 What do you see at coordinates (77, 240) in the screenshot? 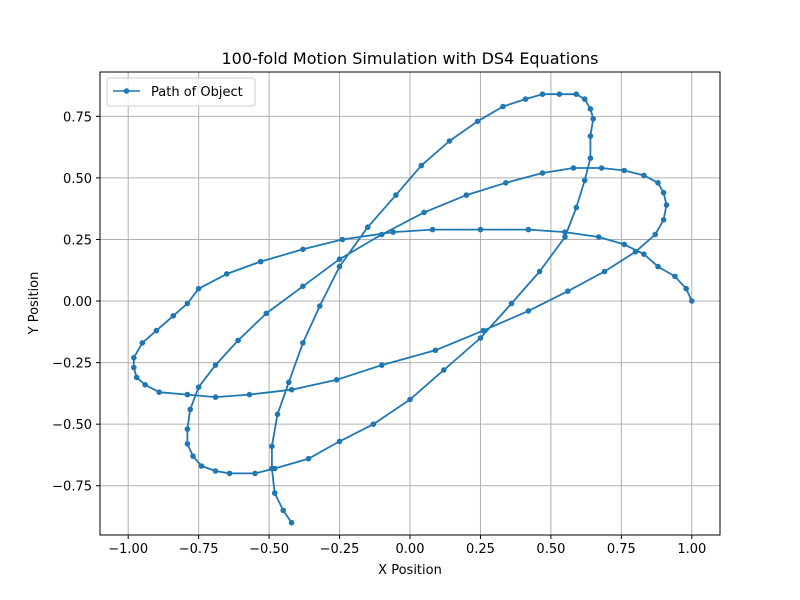
I see `y-tick-label: 0.25` at bounding box center [77, 240].